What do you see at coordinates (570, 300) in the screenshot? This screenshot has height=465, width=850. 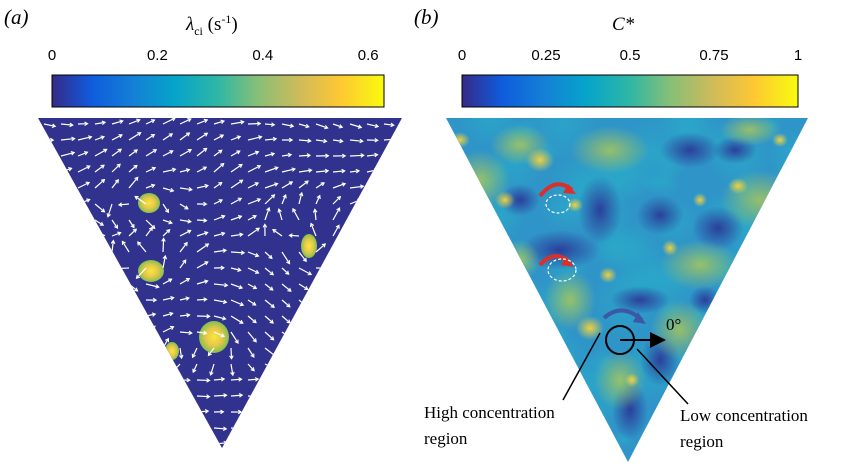 I see `mid-concentration-patch` at bounding box center [570, 300].